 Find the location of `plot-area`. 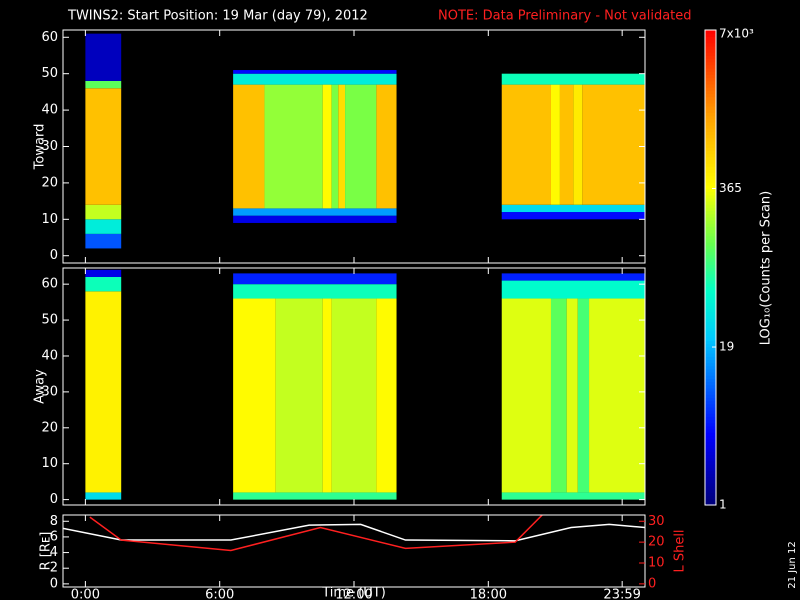

plot-area is located at coordinates (354, 533).